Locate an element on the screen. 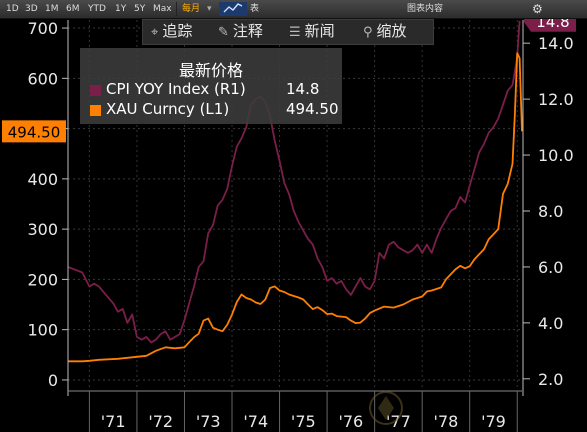 The height and width of the screenshot is (432, 587). news-button: ☰ 新闻 is located at coordinates (312, 32).